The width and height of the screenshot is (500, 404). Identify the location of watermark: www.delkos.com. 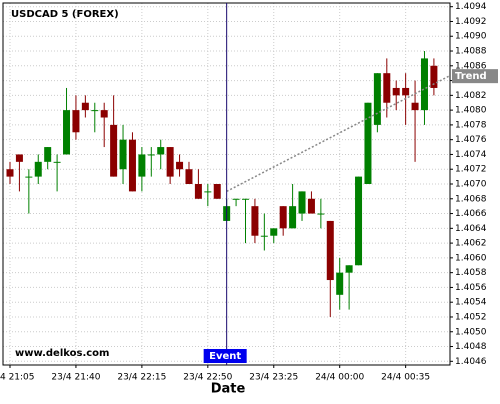
(62, 353).